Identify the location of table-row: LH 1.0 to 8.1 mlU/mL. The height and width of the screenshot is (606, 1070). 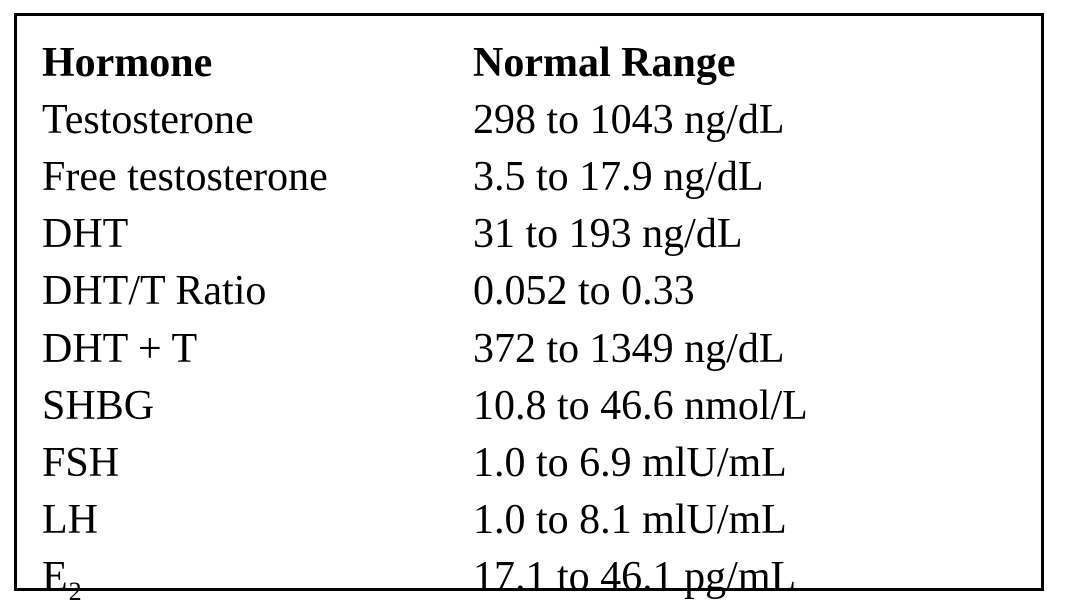
(537, 520).